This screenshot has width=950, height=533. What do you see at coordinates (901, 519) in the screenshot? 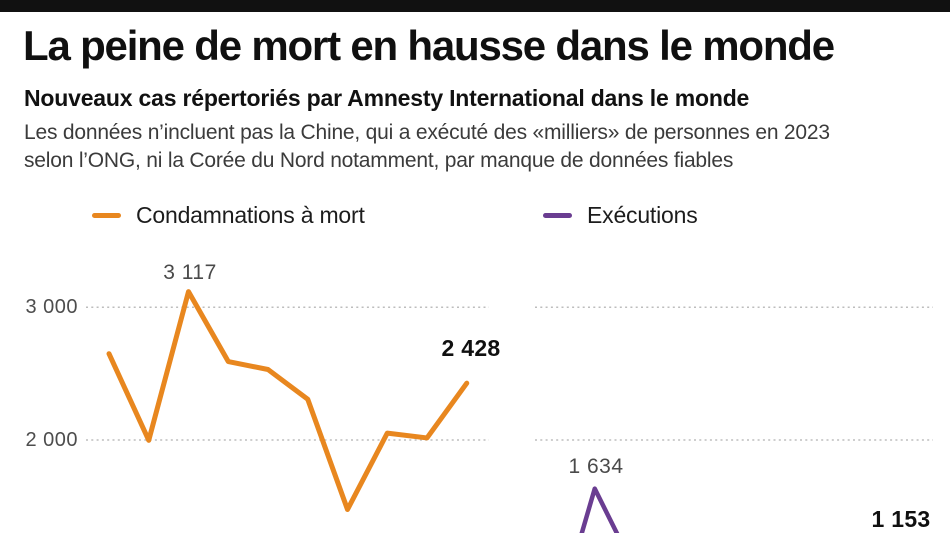
I see `data-label-executions-latest: 1 153` at bounding box center [901, 519].